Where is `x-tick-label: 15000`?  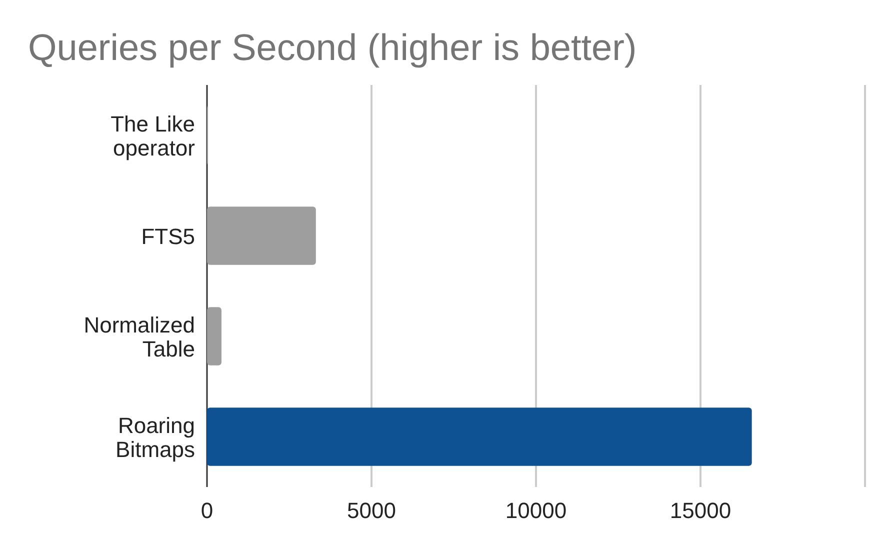 x-tick-label: 15000 is located at coordinates (701, 510).